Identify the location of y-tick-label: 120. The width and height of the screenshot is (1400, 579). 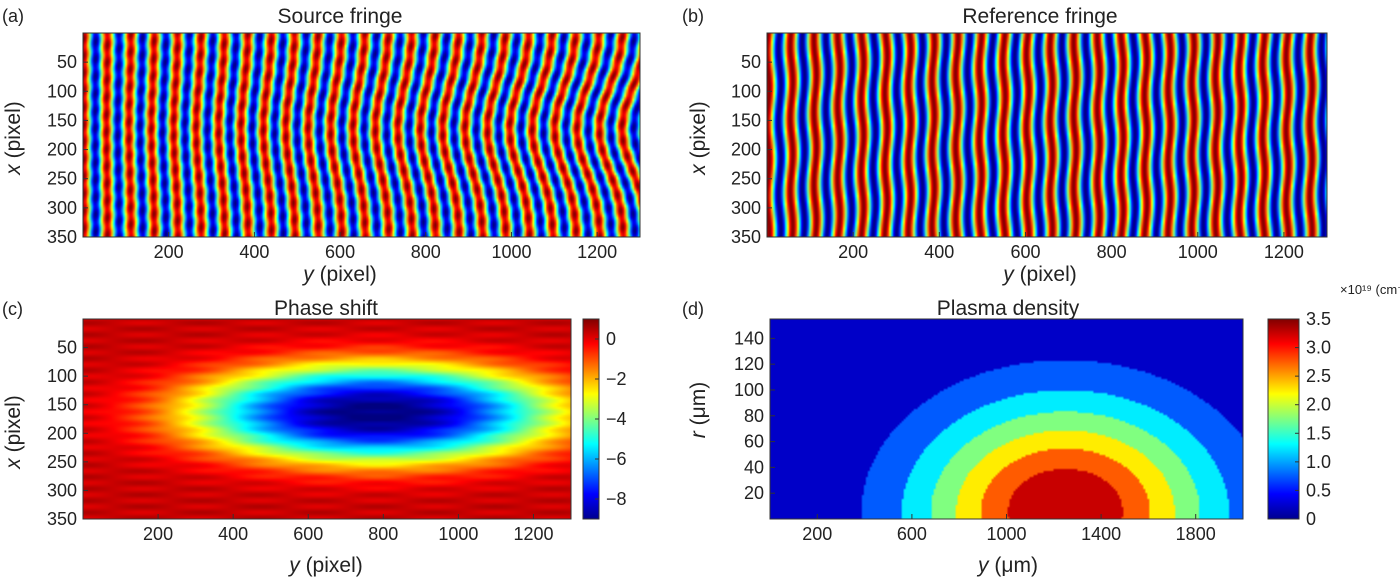
(749, 364).